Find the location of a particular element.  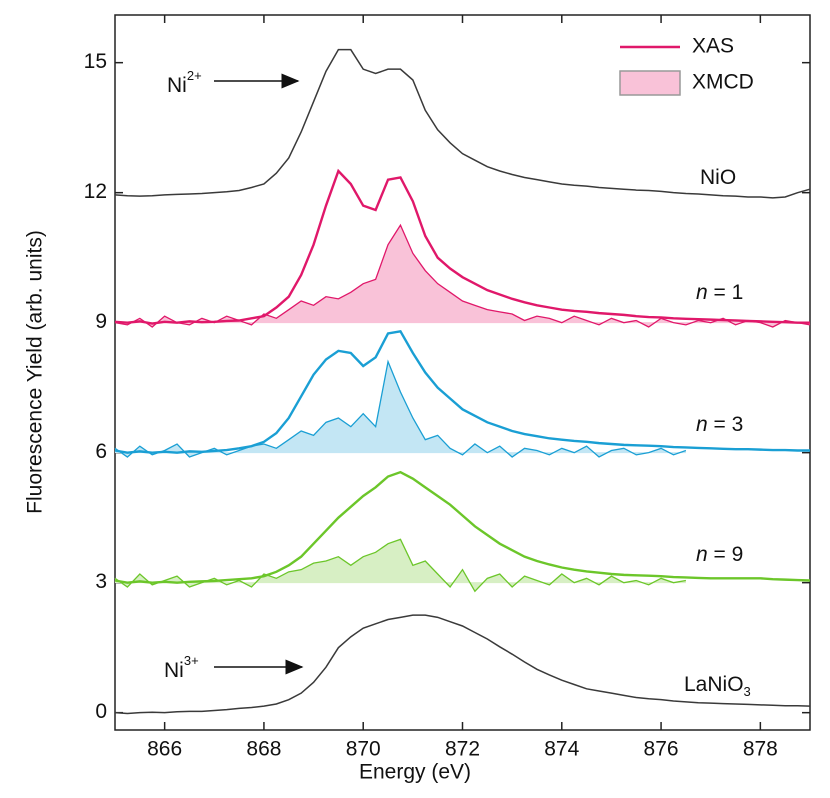

series-label-text: = 3 is located at coordinates (726, 424).